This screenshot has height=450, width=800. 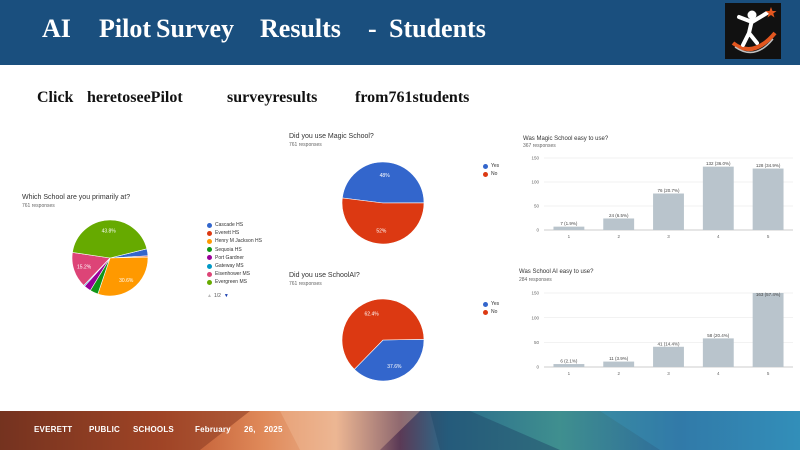 I want to click on chart-magic-title: Did you use Magic School?, so click(x=331, y=136).